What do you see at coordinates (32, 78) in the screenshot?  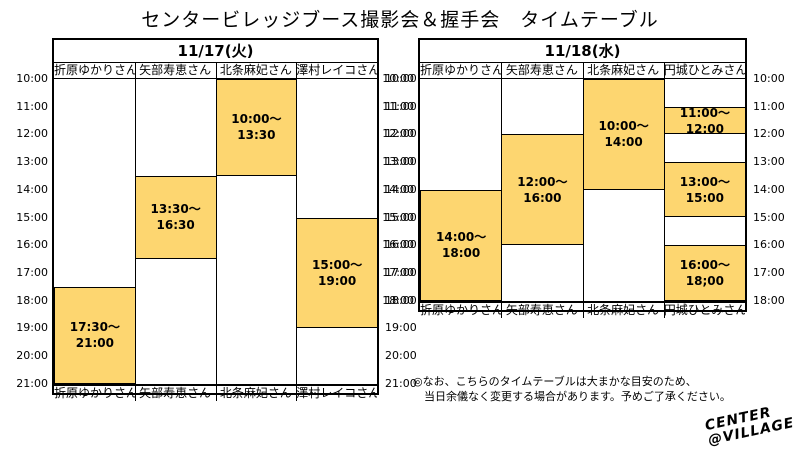 I see `day1-tick-left: 10:00` at bounding box center [32, 78].